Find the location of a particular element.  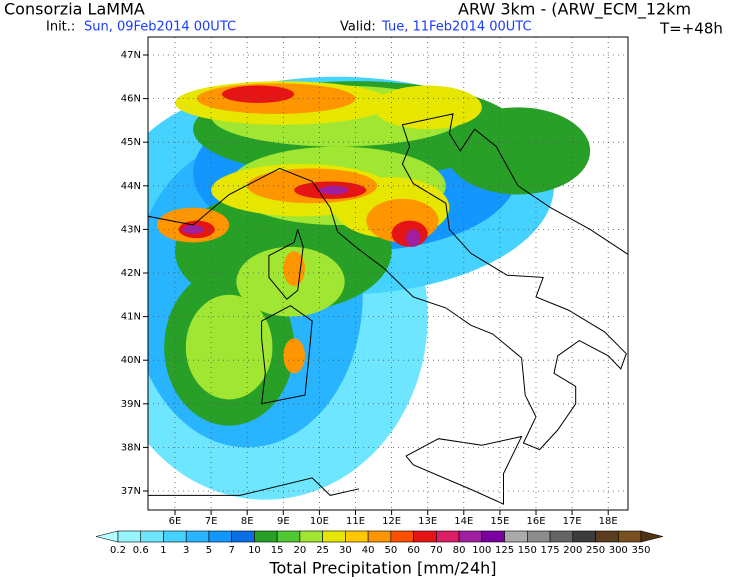

init-time: Sun, 09Feb2014 00UTC is located at coordinates (160, 27).